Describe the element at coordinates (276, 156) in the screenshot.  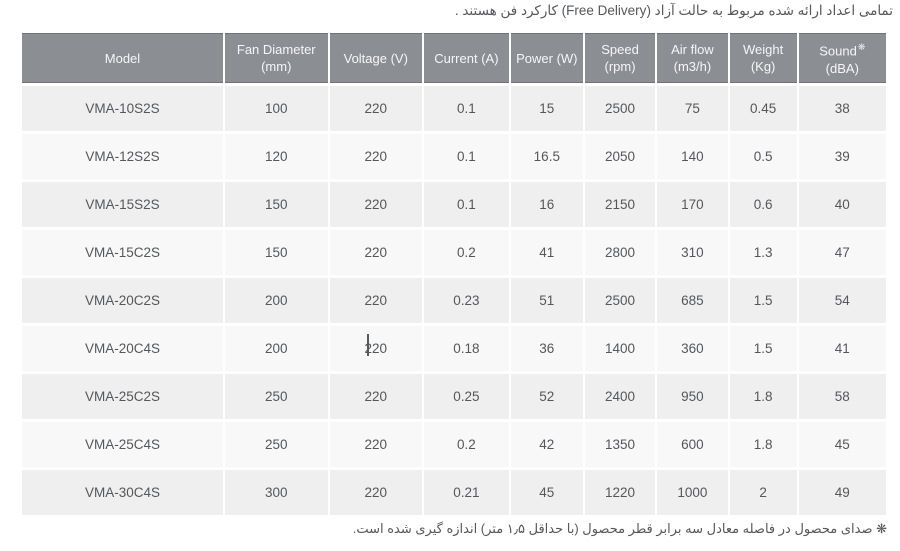
I see `value-cell: 120` at that location.